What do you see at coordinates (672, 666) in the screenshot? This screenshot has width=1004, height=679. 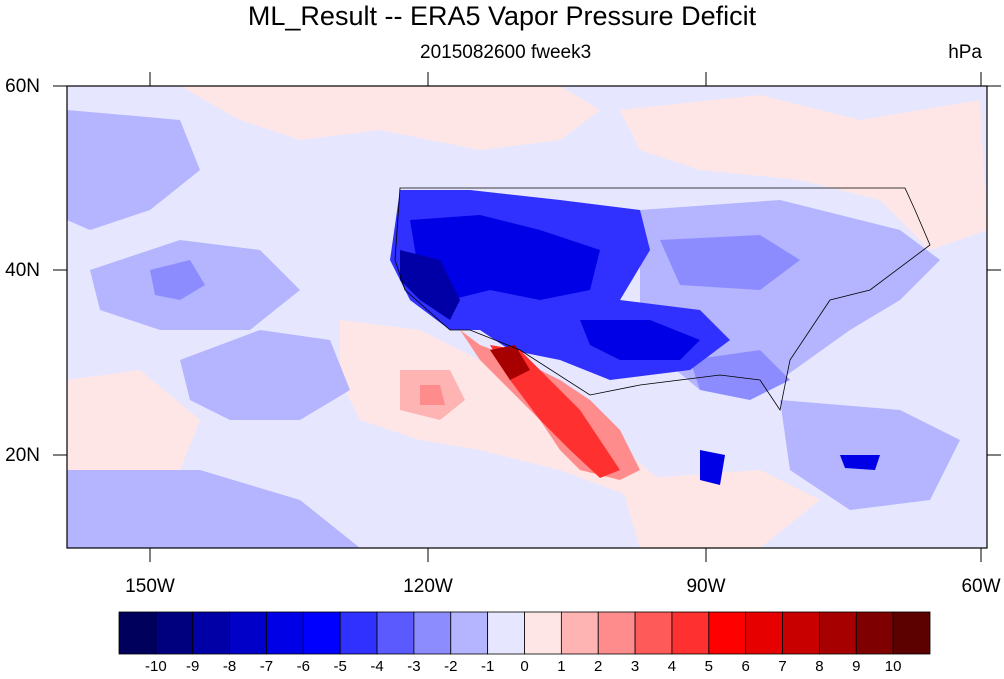 I see `colorbar-tick-label: 4` at bounding box center [672, 666].